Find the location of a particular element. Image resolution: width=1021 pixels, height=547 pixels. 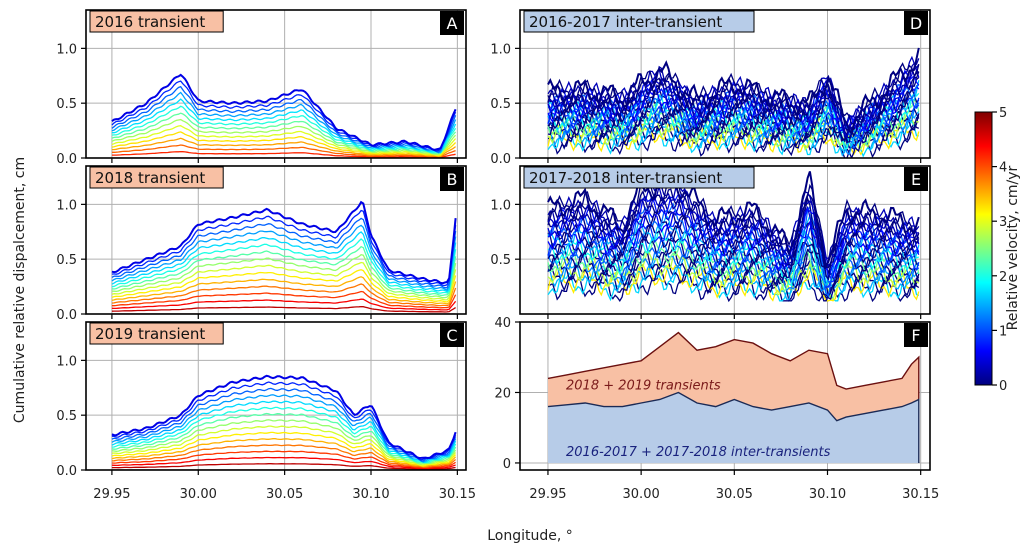

panel-A: 0.0 0.5 1.0 2016 transient A is located at coordinates (261, 88).